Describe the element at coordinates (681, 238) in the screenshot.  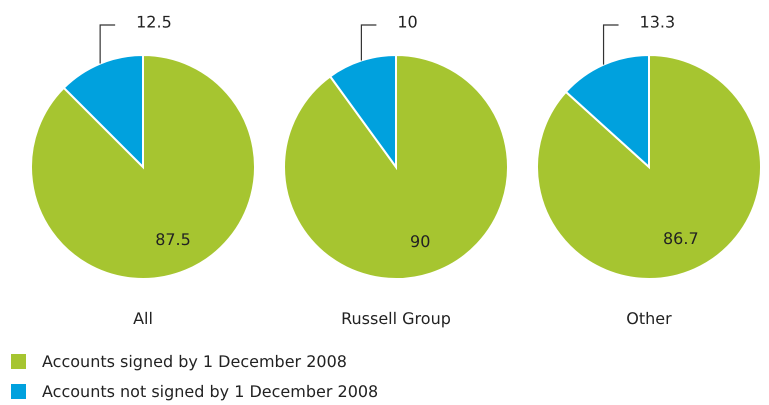
I see `data-label: 86.7` at that location.